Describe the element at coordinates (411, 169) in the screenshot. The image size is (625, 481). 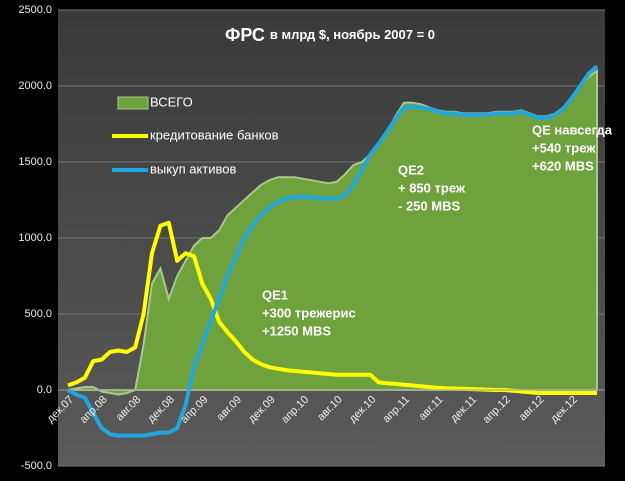
I see `annotation: QE2` at that location.